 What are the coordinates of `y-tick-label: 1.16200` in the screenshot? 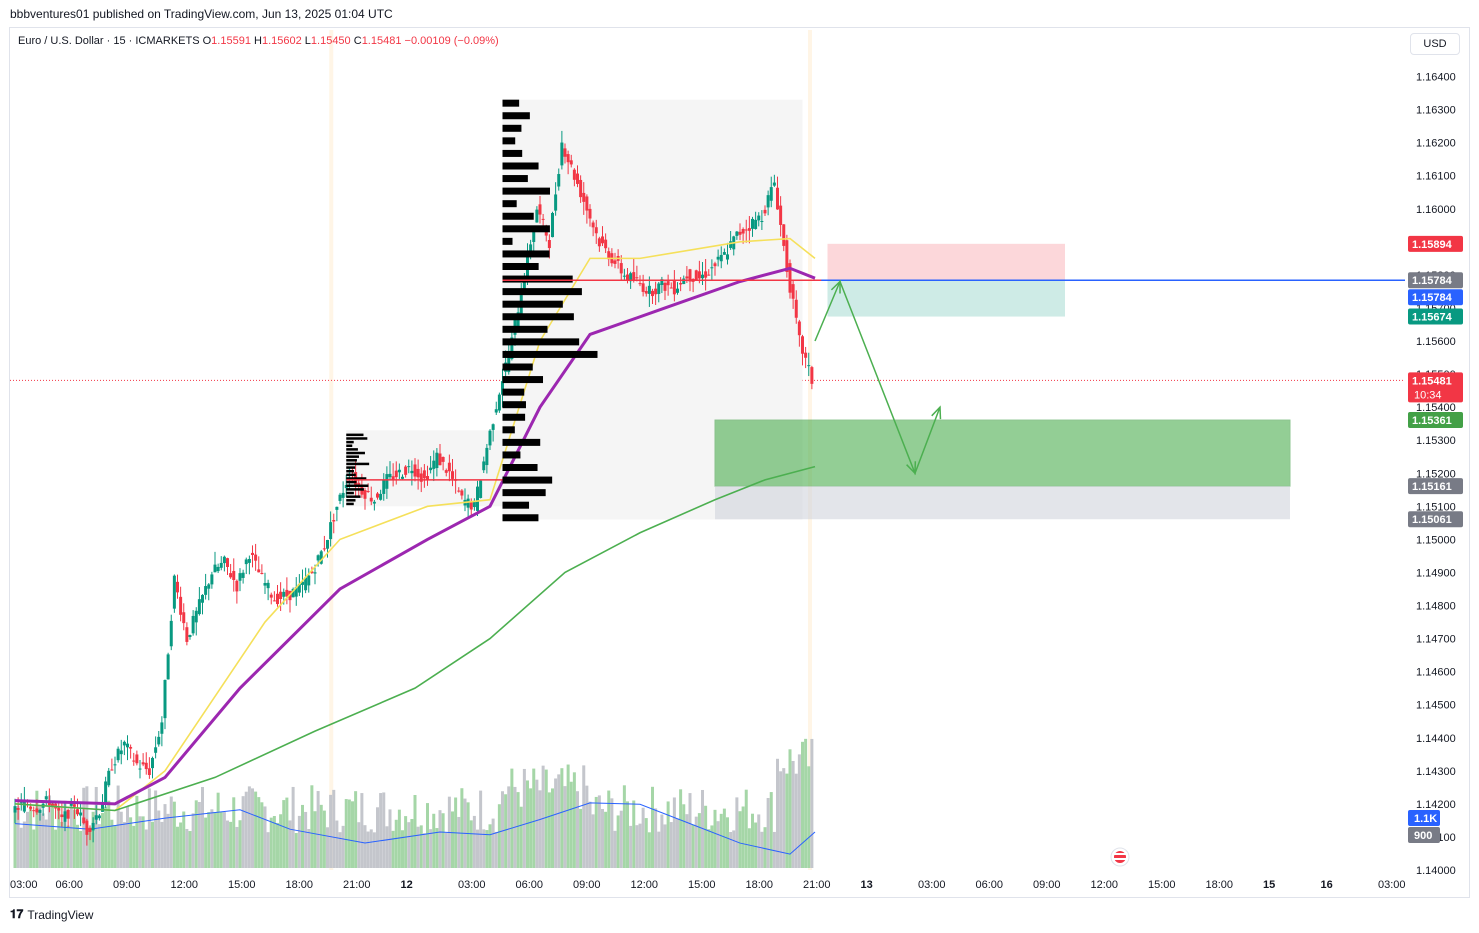 It's located at (1436, 144).